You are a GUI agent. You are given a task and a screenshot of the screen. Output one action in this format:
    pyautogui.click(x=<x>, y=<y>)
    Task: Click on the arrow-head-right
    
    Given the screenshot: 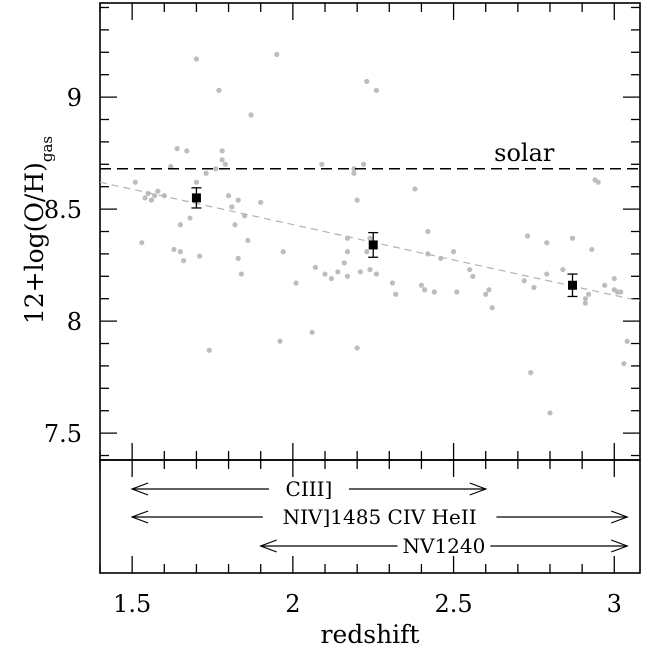 What is the action you would take?
    pyautogui.click(x=619, y=546)
    